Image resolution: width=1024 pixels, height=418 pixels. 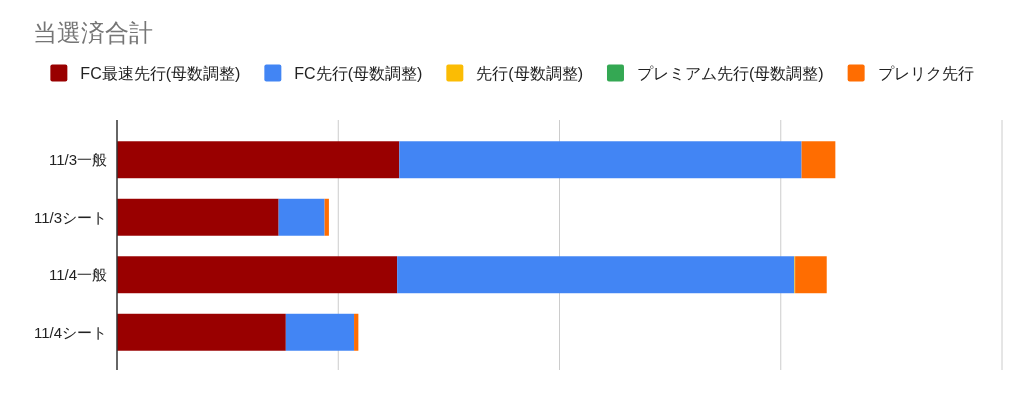 I want to click on y-tick-label: 11/4一般, so click(x=77, y=275).